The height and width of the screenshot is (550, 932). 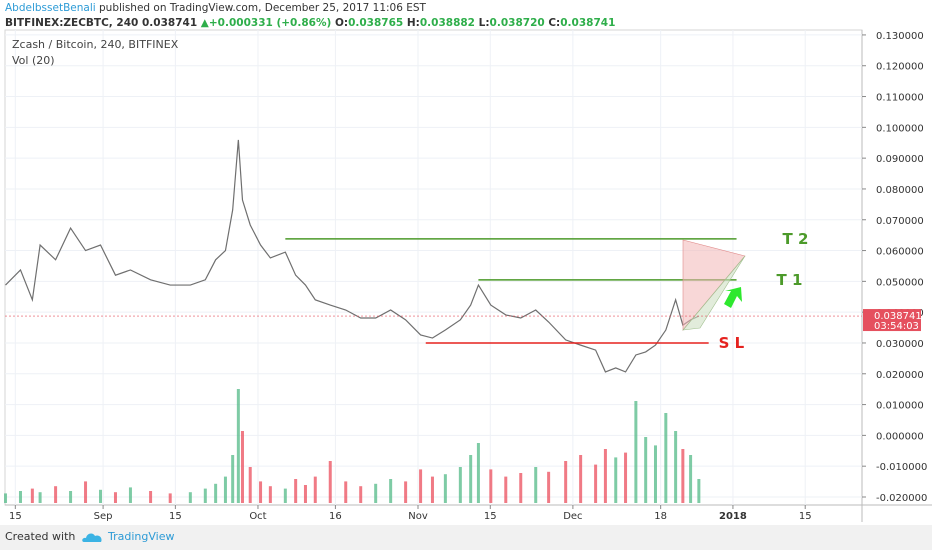 I want to click on y-tick-label: -0.010000, so click(x=901, y=467).